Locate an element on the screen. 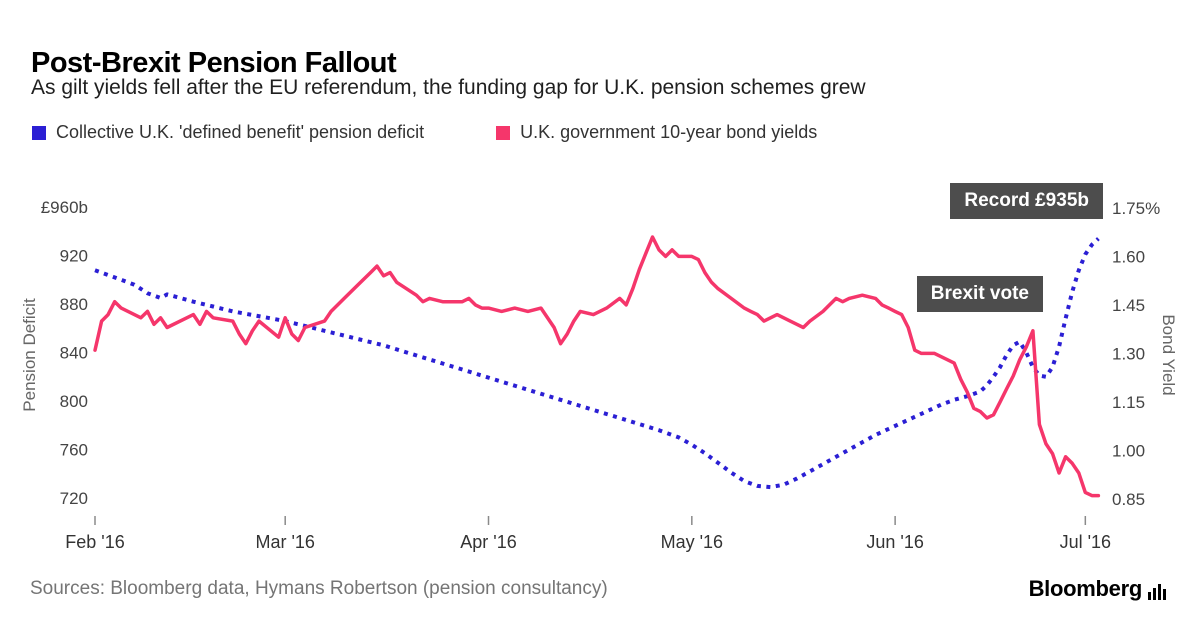 The image size is (1200, 634). left-axis-tick-label: 840 is located at coordinates (74, 353).